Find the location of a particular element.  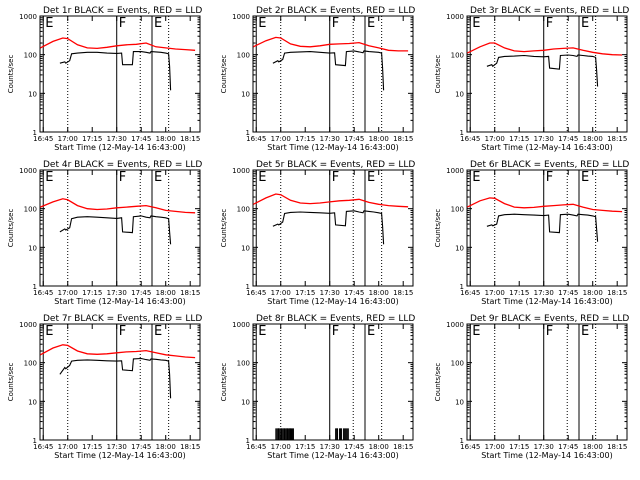

panel-title: Det 1r BLACK = Events, RED = LLD is located at coordinates (122, 11).